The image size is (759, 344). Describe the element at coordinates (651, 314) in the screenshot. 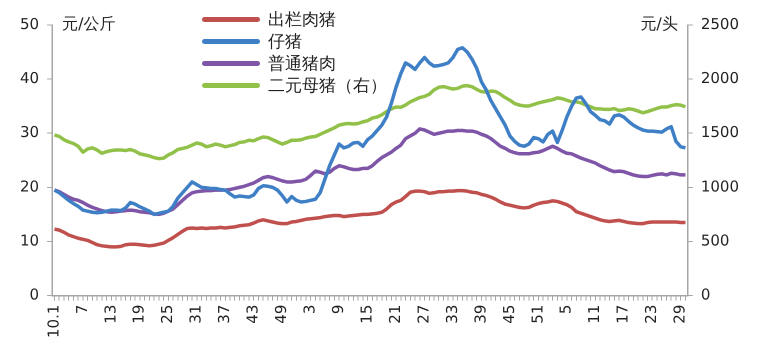

I see `x-tick-label: 23` at that location.